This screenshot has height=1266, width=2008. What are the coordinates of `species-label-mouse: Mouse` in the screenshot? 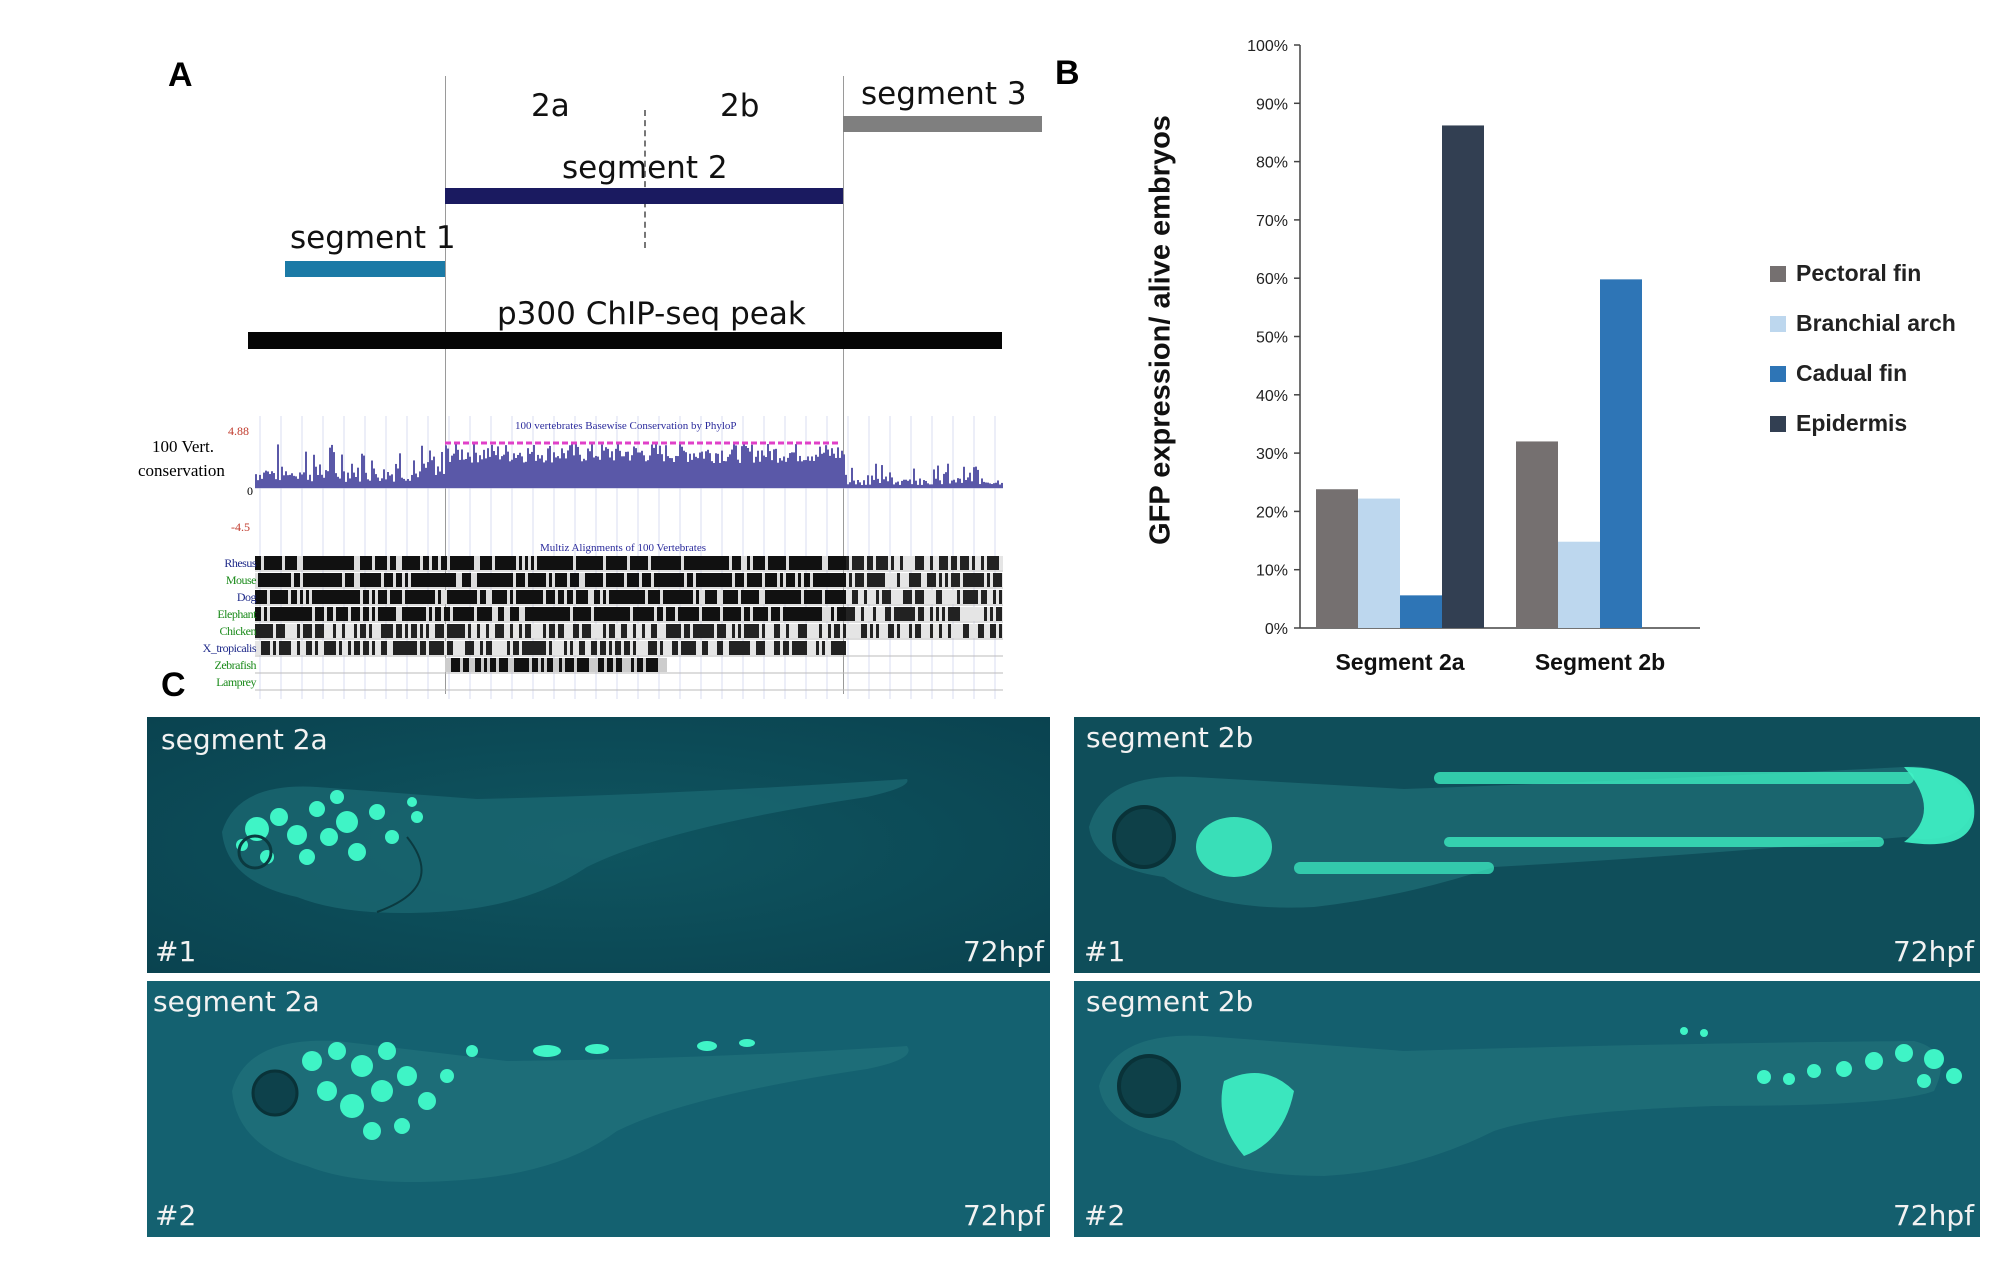 It's located at (241, 580).